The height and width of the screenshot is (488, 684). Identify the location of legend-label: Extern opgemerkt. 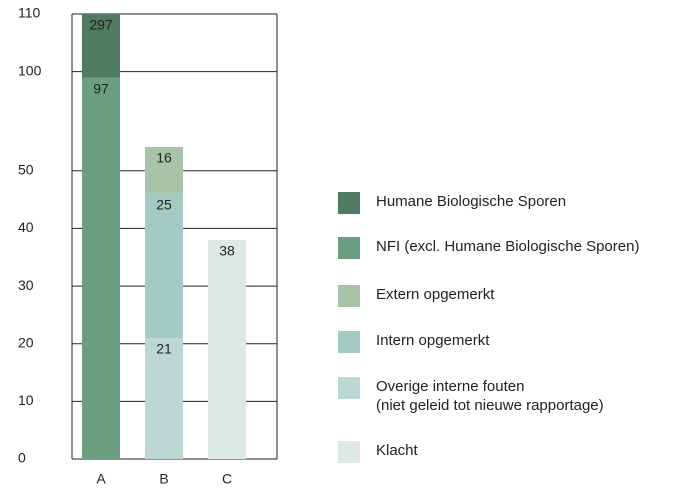
(435, 294).